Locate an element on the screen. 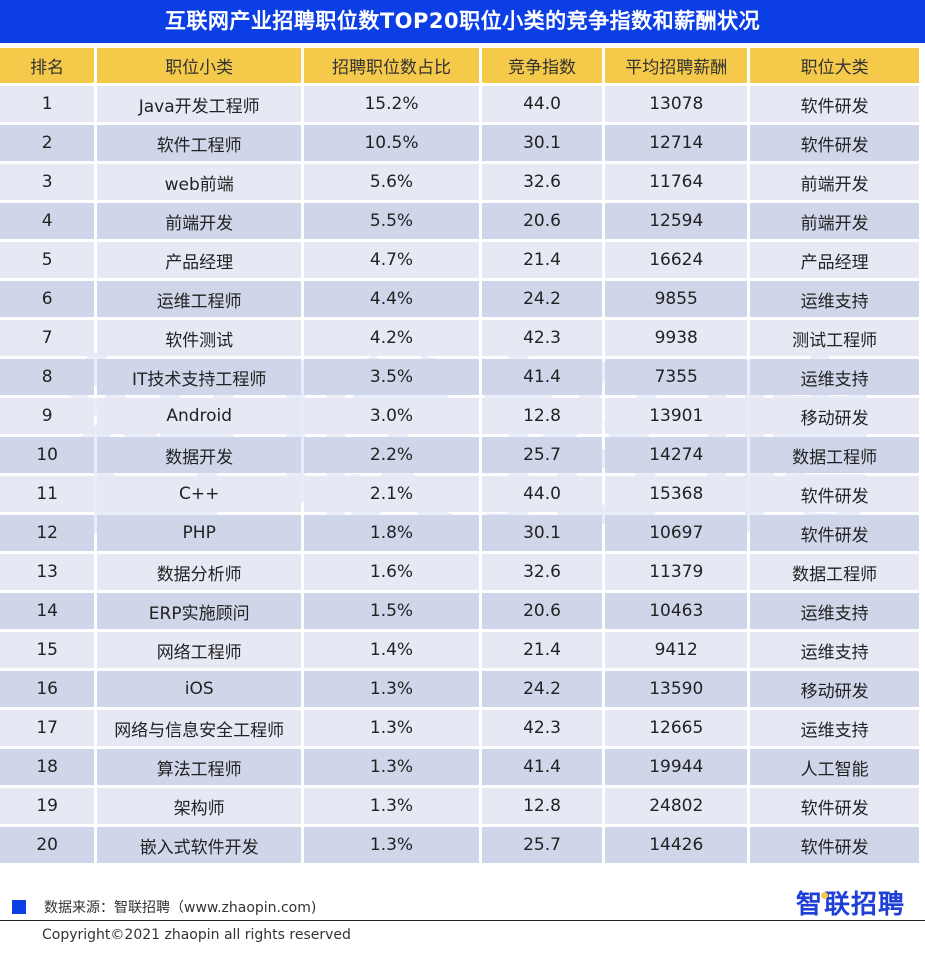 The width and height of the screenshot is (925, 954). cell-rank: 8 is located at coordinates (47, 377).